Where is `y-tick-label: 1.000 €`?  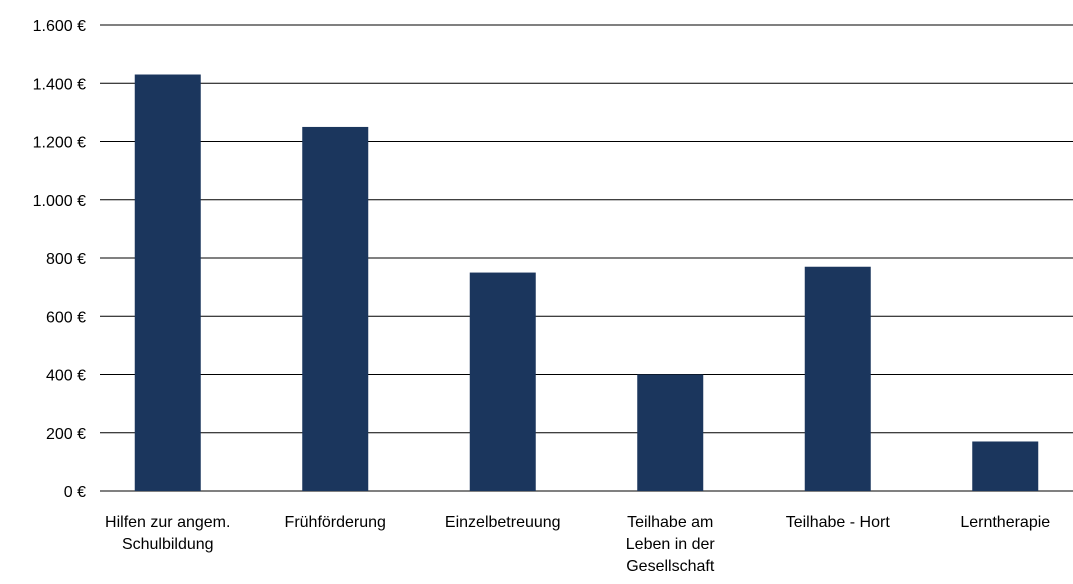
y-tick-label: 1.000 € is located at coordinates (59, 201).